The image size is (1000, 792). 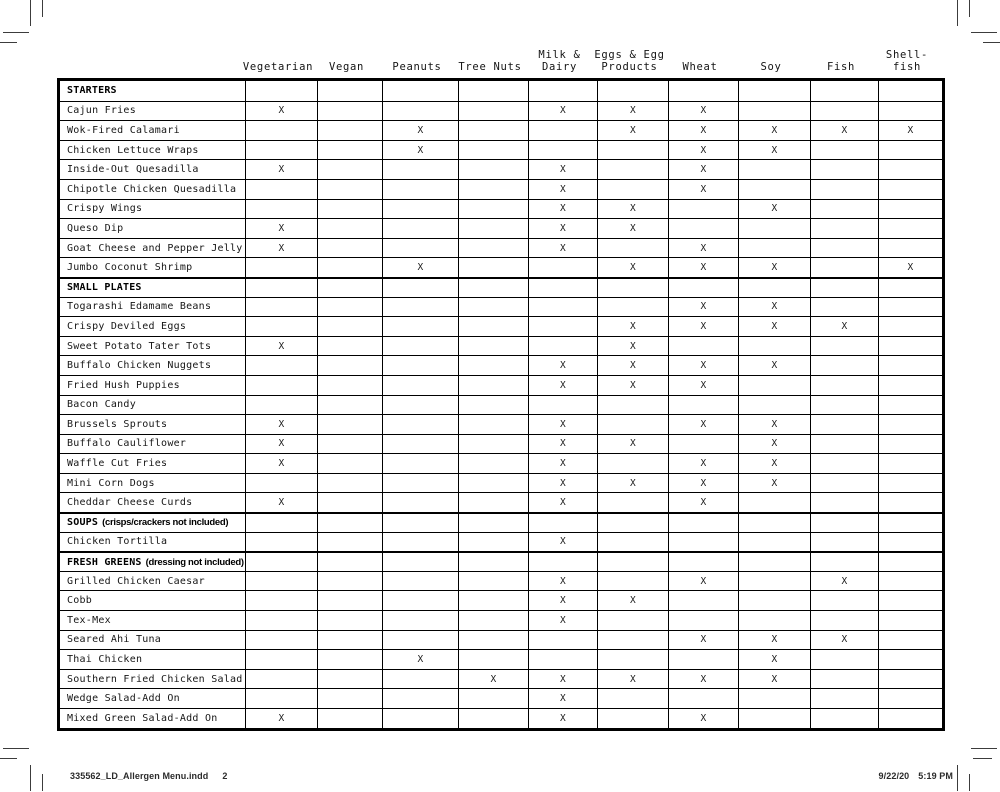 What do you see at coordinates (152, 307) in the screenshot?
I see `item-name-cell: Togarashi Edamame Beans` at bounding box center [152, 307].